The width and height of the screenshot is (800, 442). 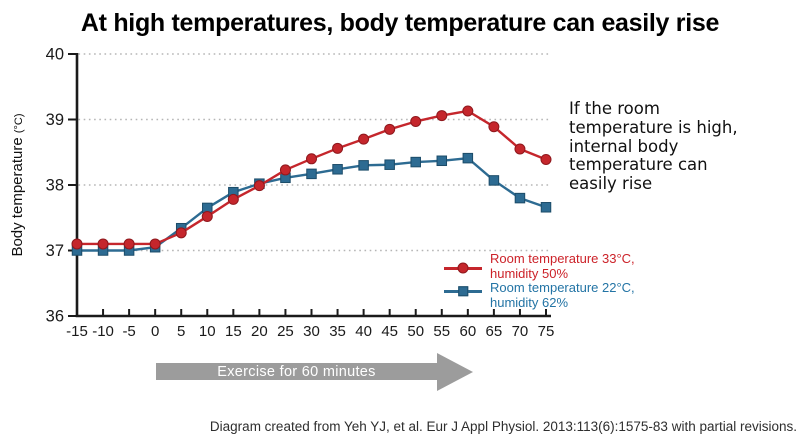 What do you see at coordinates (520, 331) in the screenshot?
I see `x-tick-label: 70` at bounding box center [520, 331].